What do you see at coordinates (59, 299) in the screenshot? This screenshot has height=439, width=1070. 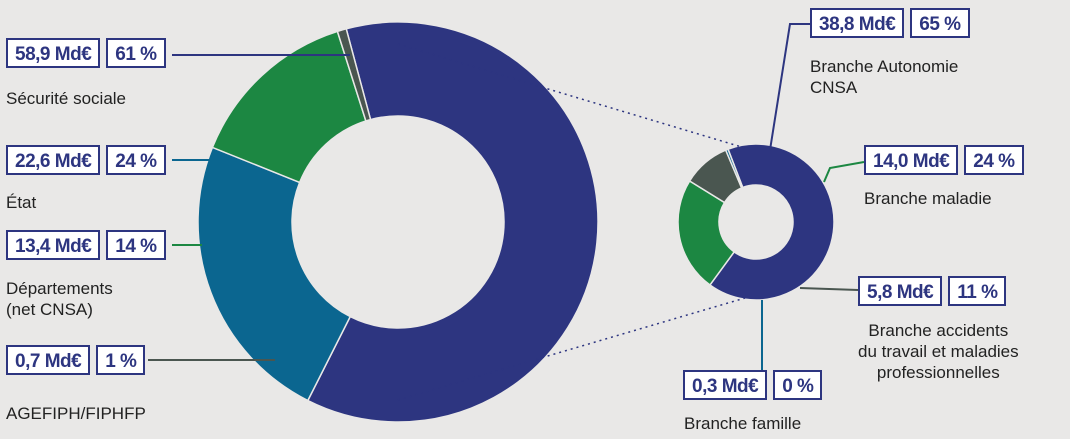 I see `category-label: Départements (net CNSA)` at bounding box center [59, 299].